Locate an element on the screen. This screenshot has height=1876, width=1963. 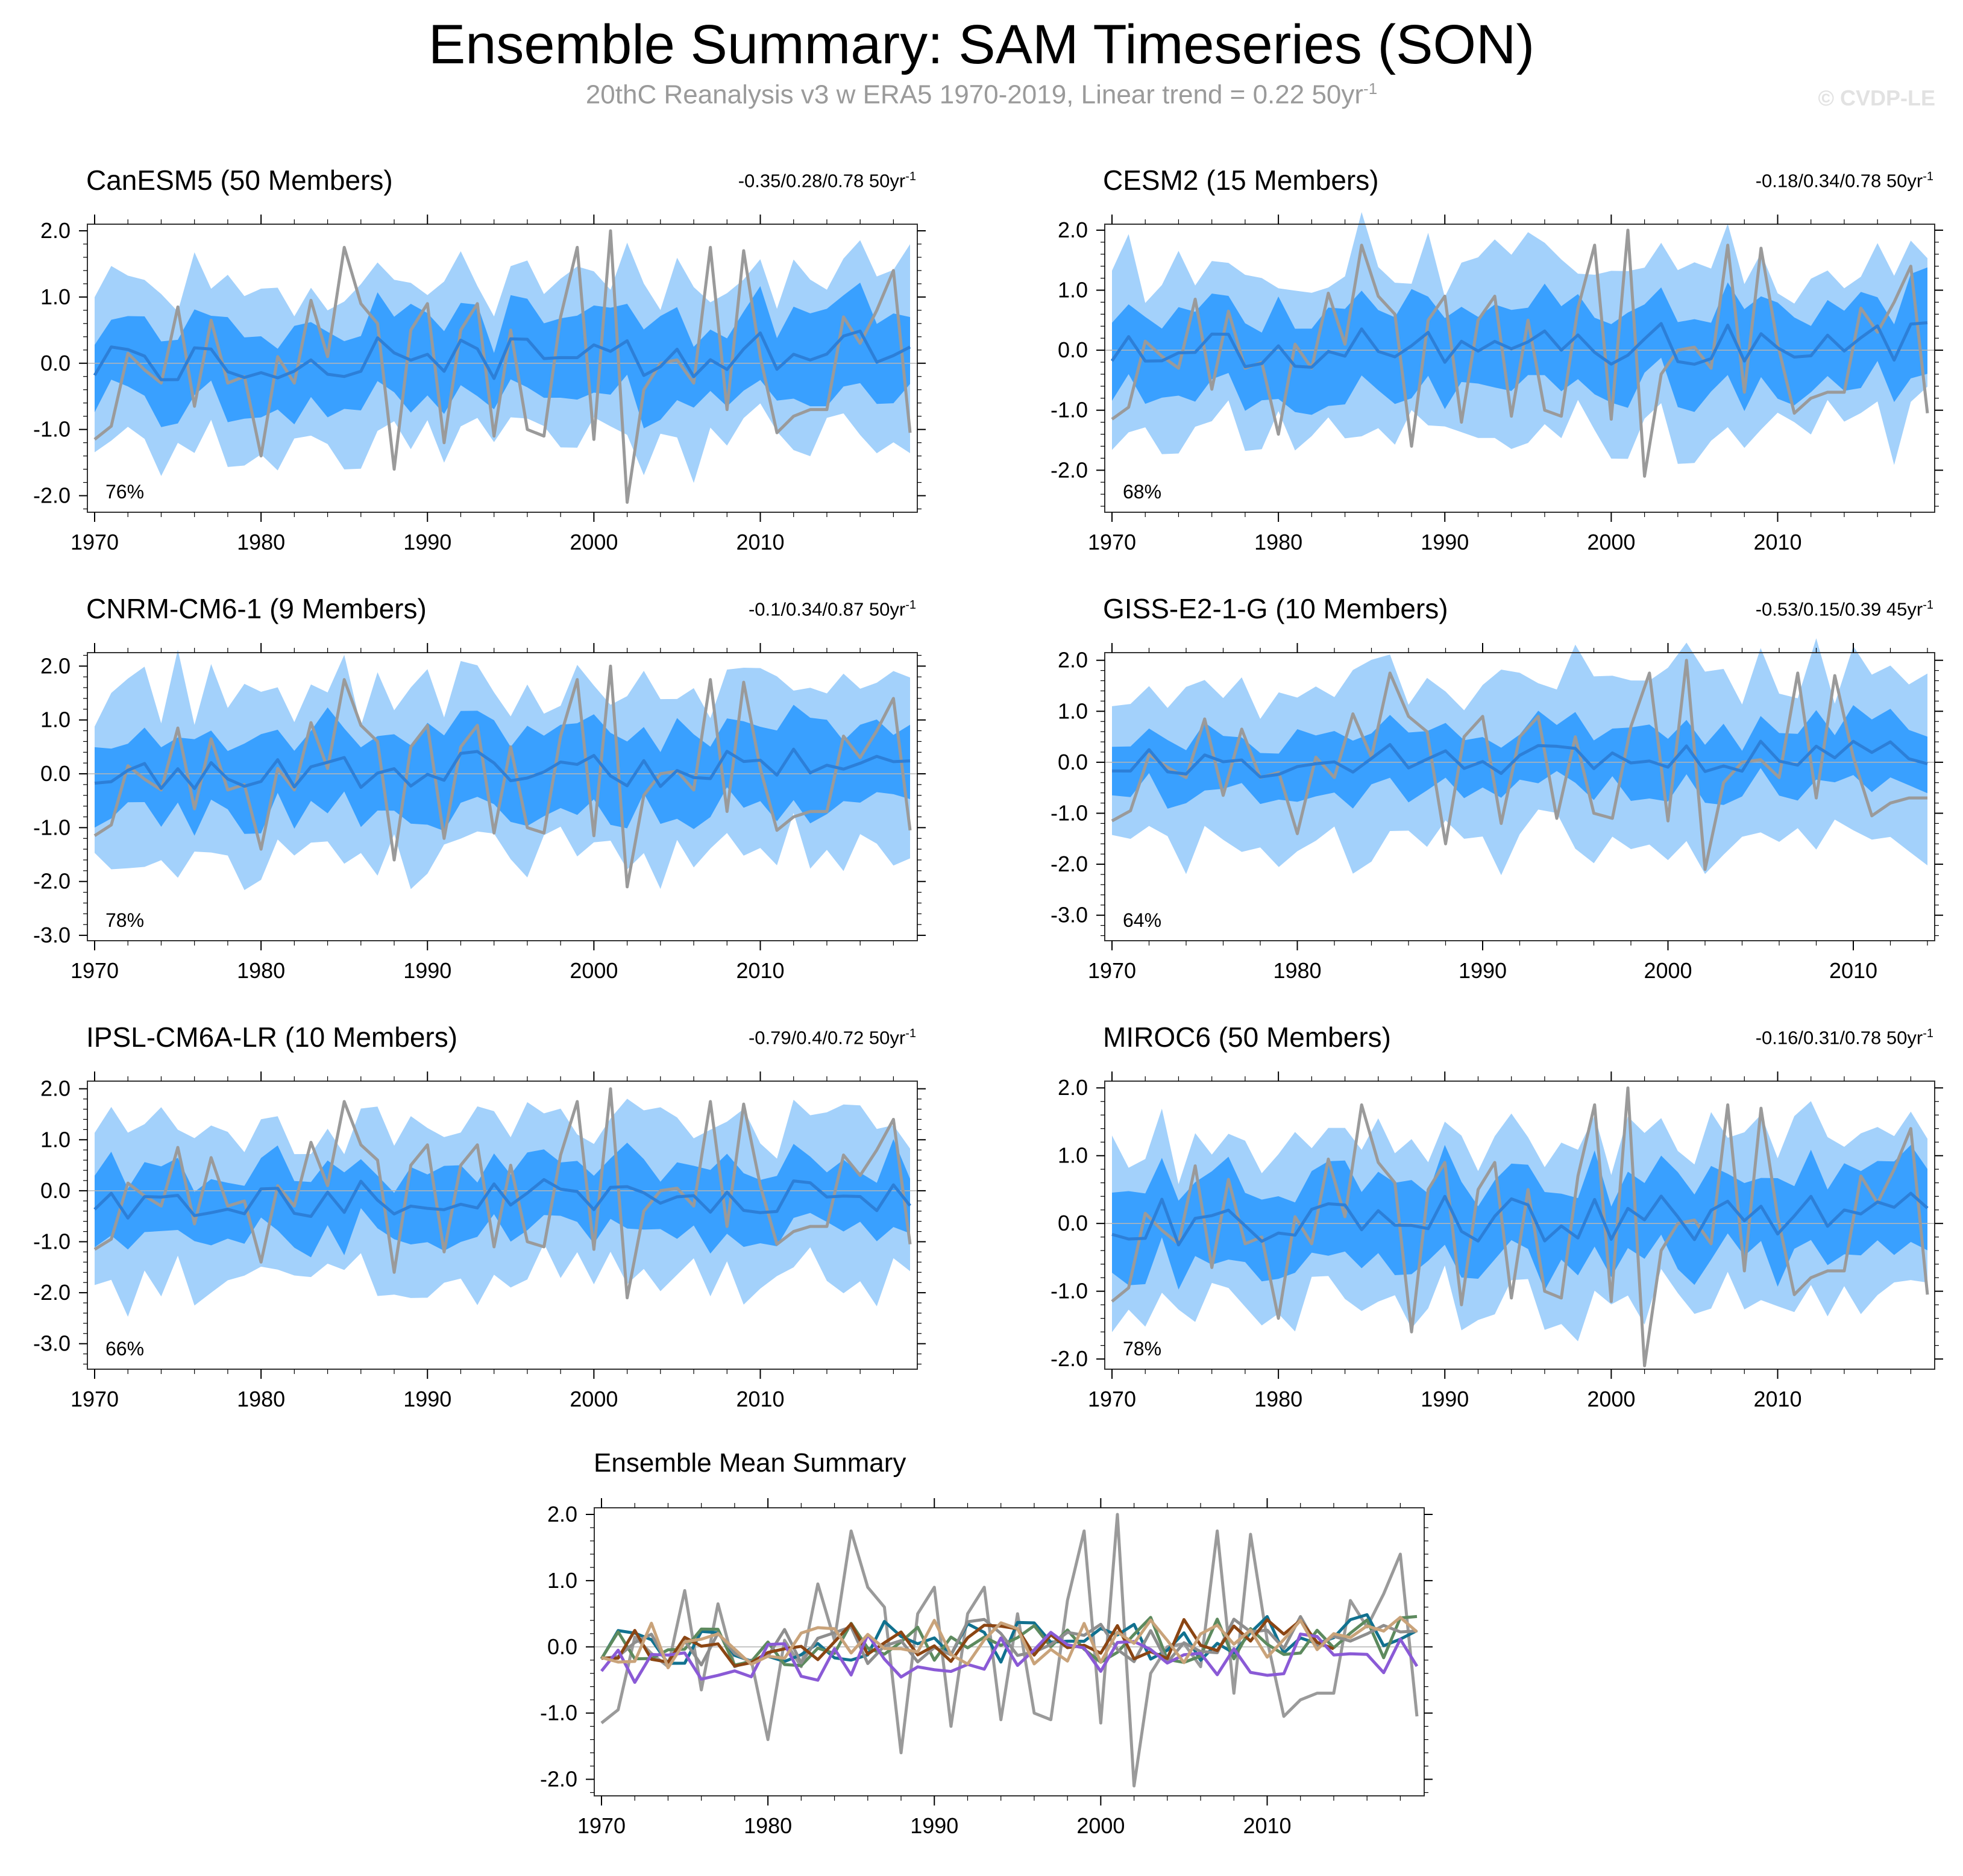
percent-cesm2: 68% is located at coordinates (1142, 492).